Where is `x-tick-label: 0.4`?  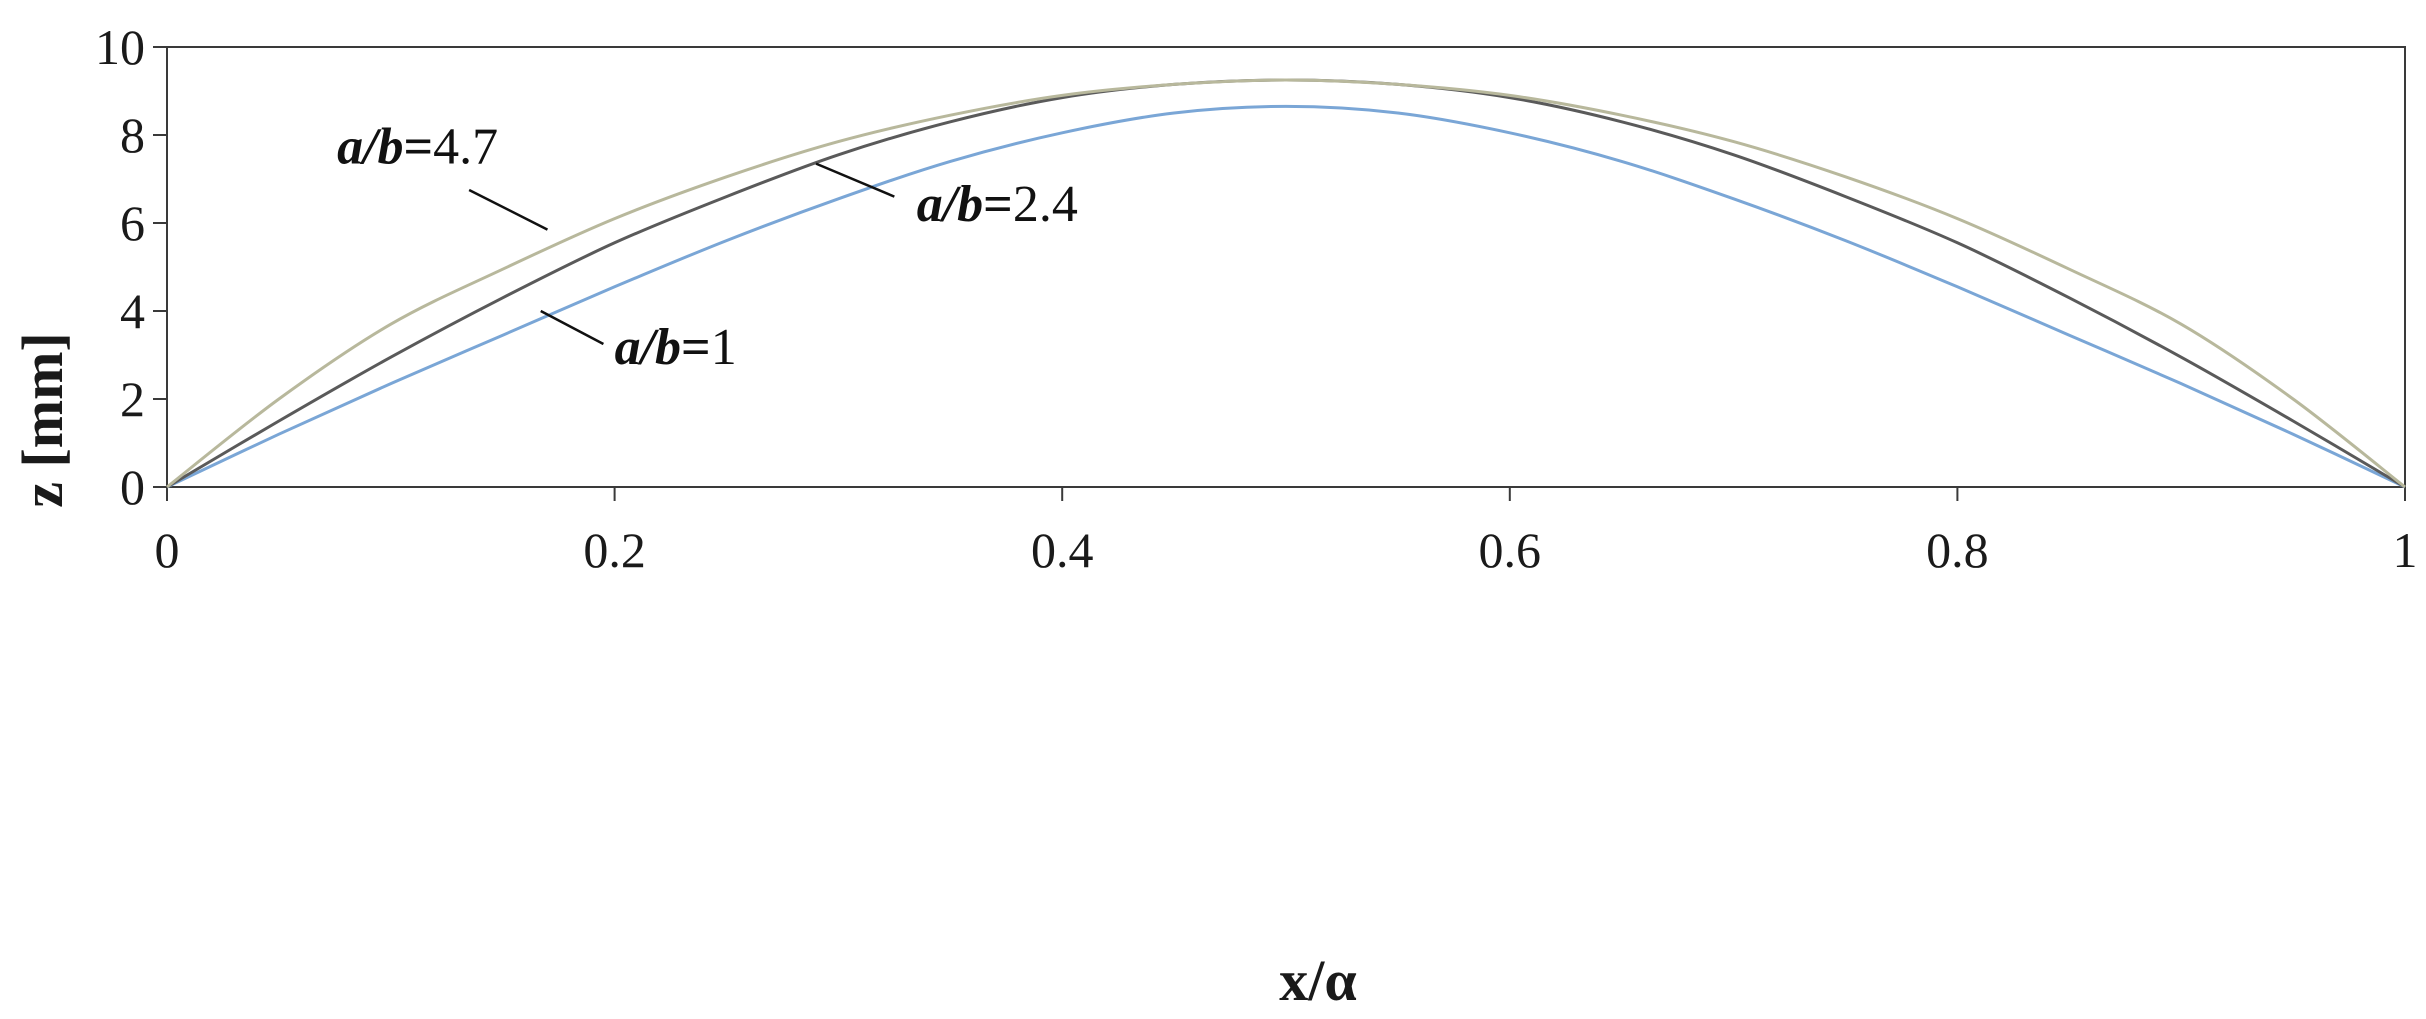 x-tick-label: 0.4 is located at coordinates (1062, 550).